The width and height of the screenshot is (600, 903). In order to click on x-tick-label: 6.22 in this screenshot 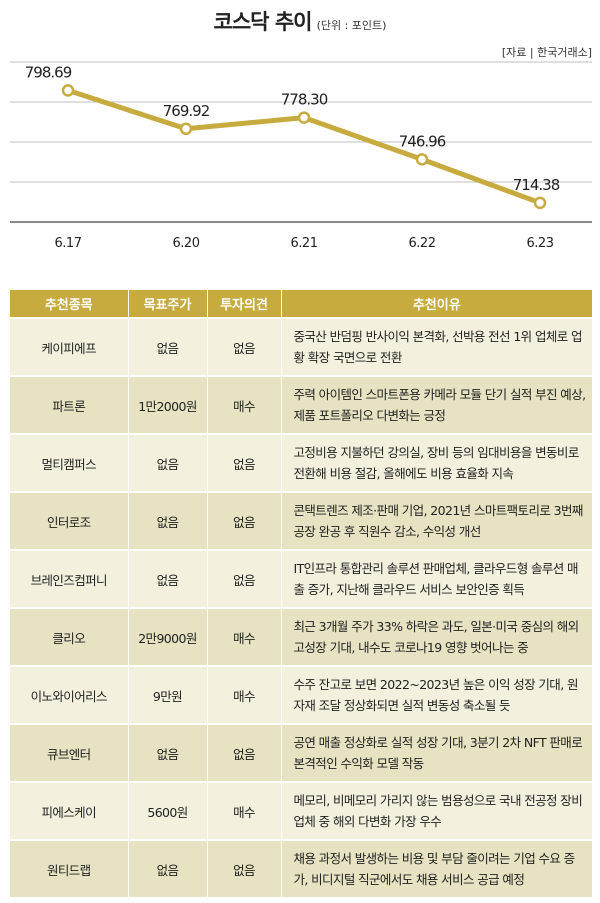, I will do `click(422, 243)`.